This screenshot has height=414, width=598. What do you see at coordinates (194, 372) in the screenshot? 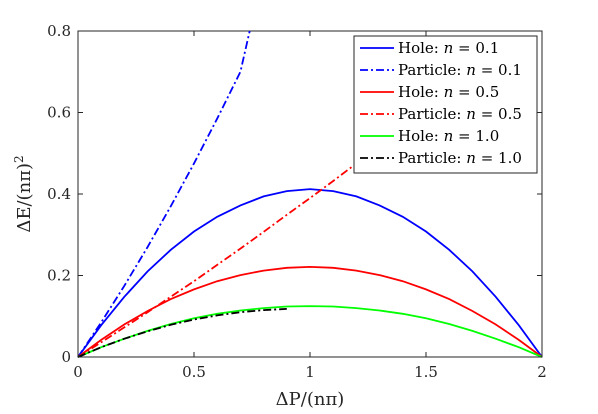
I see `x-tick-label-1: 0.5` at bounding box center [194, 372].